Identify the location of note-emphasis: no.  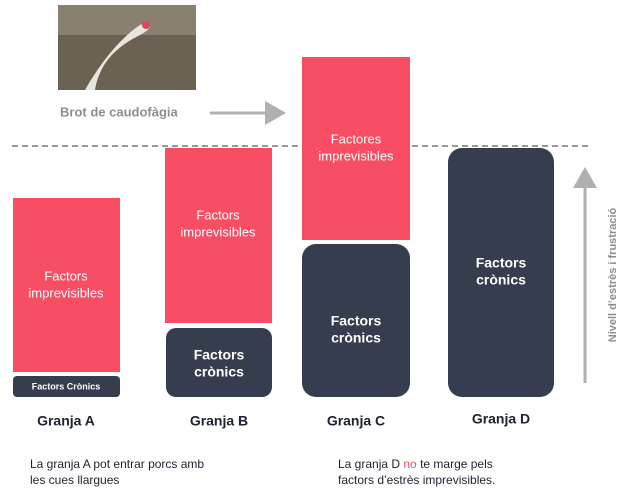
(410, 464).